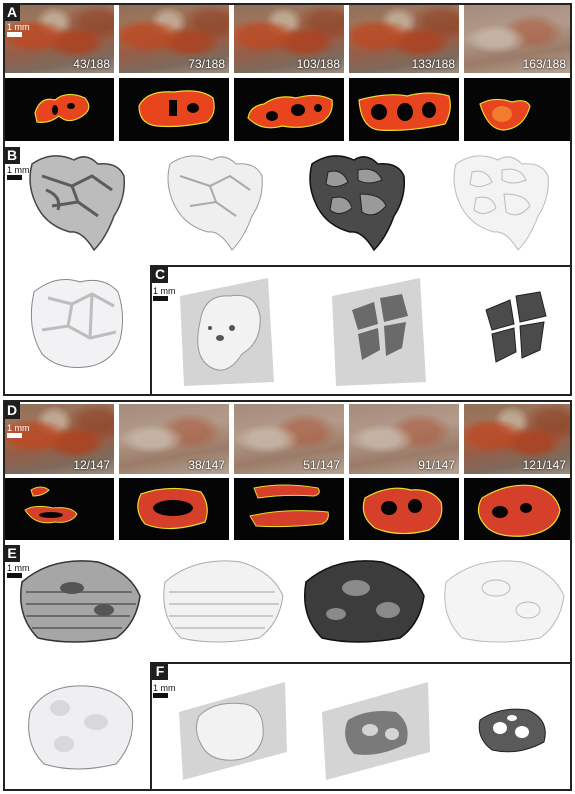  What do you see at coordinates (91, 64) in the screenshot?
I see `slice-number: 43/188` at bounding box center [91, 64].